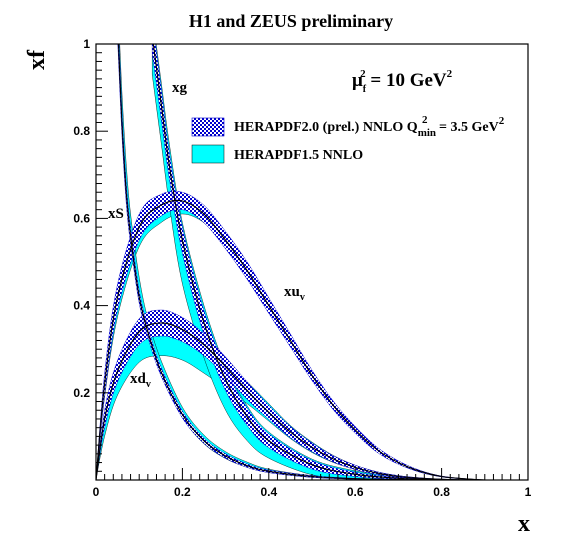 The image size is (567, 544). What do you see at coordinates (81, 131) in the screenshot?
I see `y-tick-label: 0.8` at bounding box center [81, 131].